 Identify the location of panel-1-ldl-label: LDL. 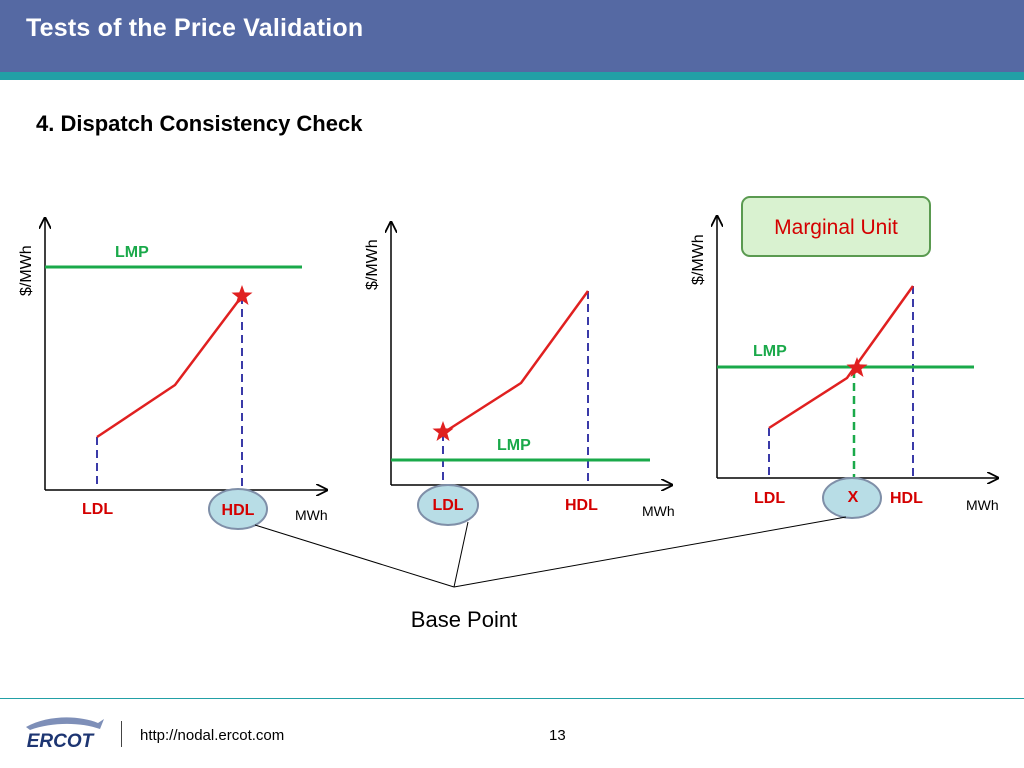
(97, 509).